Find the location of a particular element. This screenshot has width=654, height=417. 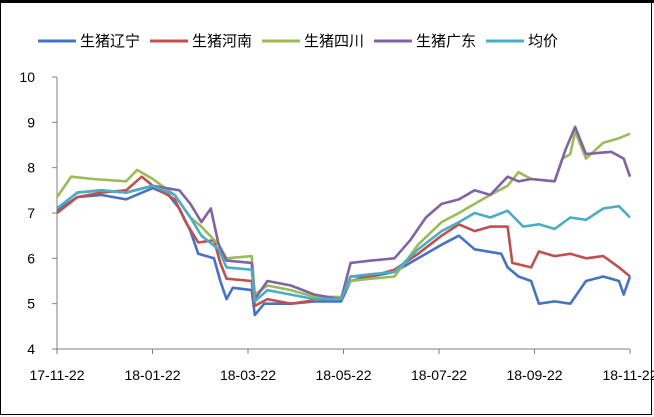

legend: 生猪辽宁 生猪河南 生猪四川 生猪广东 均价 is located at coordinates (298, 41).